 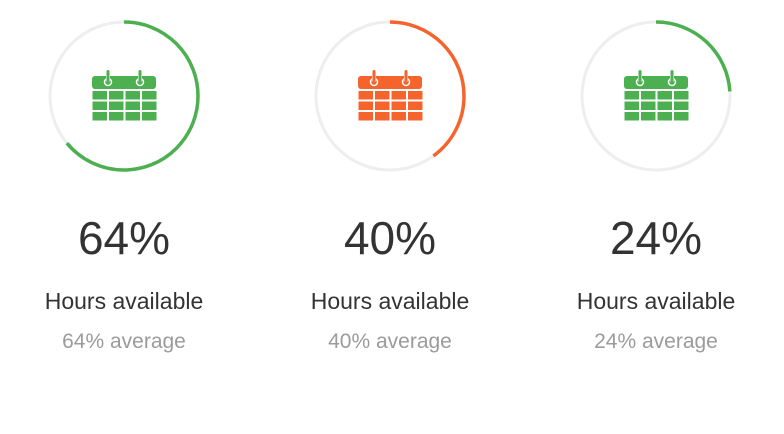 What do you see at coordinates (124, 238) in the screenshot?
I see `stat-value: 64%` at bounding box center [124, 238].